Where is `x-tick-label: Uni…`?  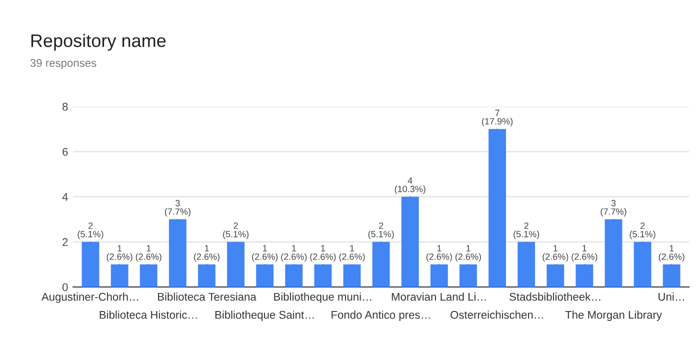 x-tick-label: Uni… is located at coordinates (671, 296).